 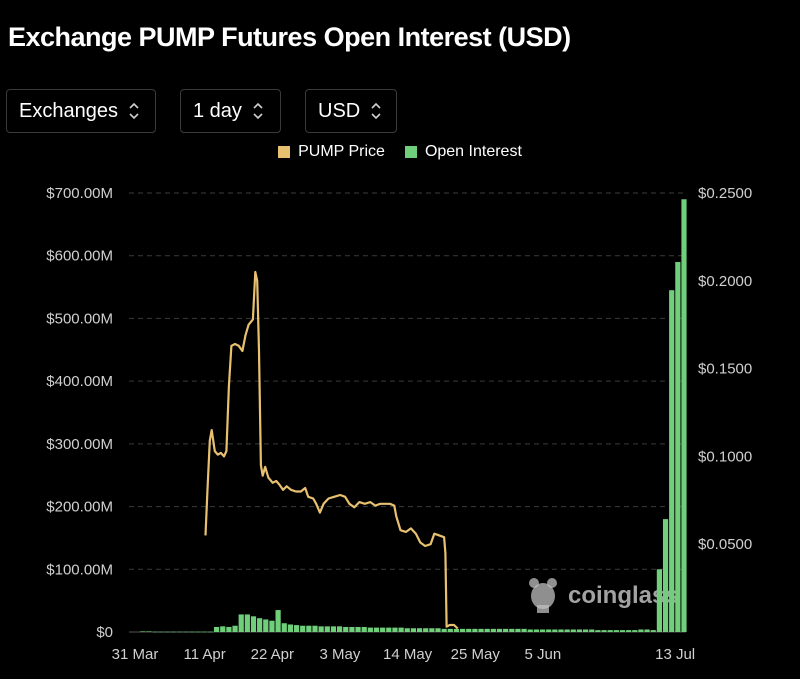 I want to click on legend-label-price: PUMP Price, so click(x=341, y=151).